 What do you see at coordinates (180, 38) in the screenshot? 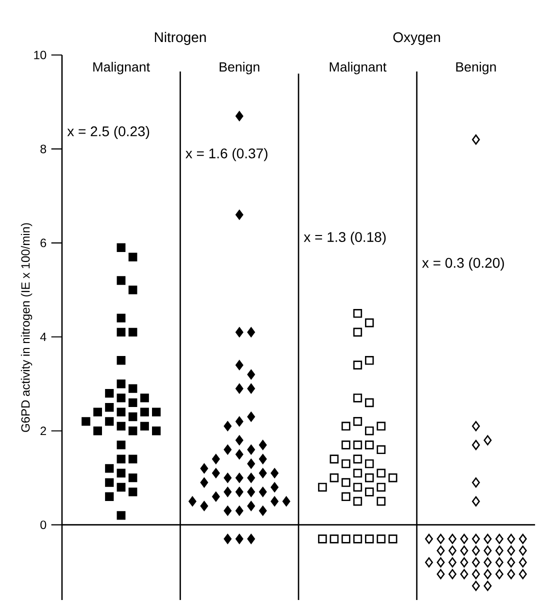
I see `chart-title: Nitrogen` at bounding box center [180, 38].